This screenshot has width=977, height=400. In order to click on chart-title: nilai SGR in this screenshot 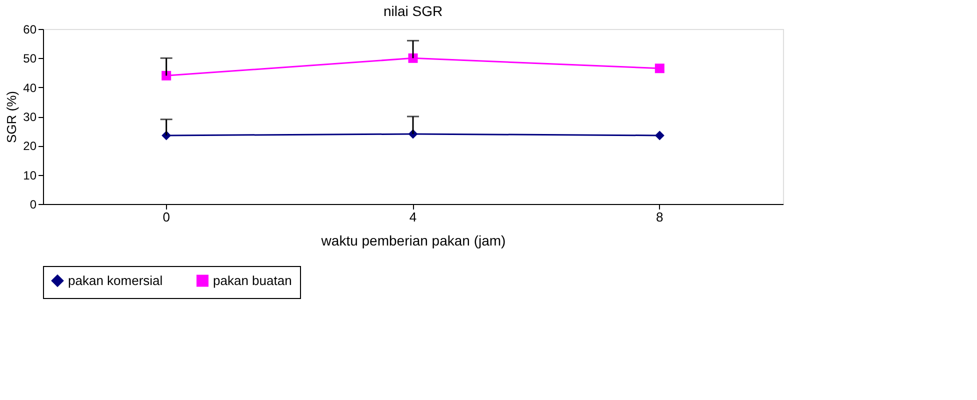, I will do `click(413, 11)`.